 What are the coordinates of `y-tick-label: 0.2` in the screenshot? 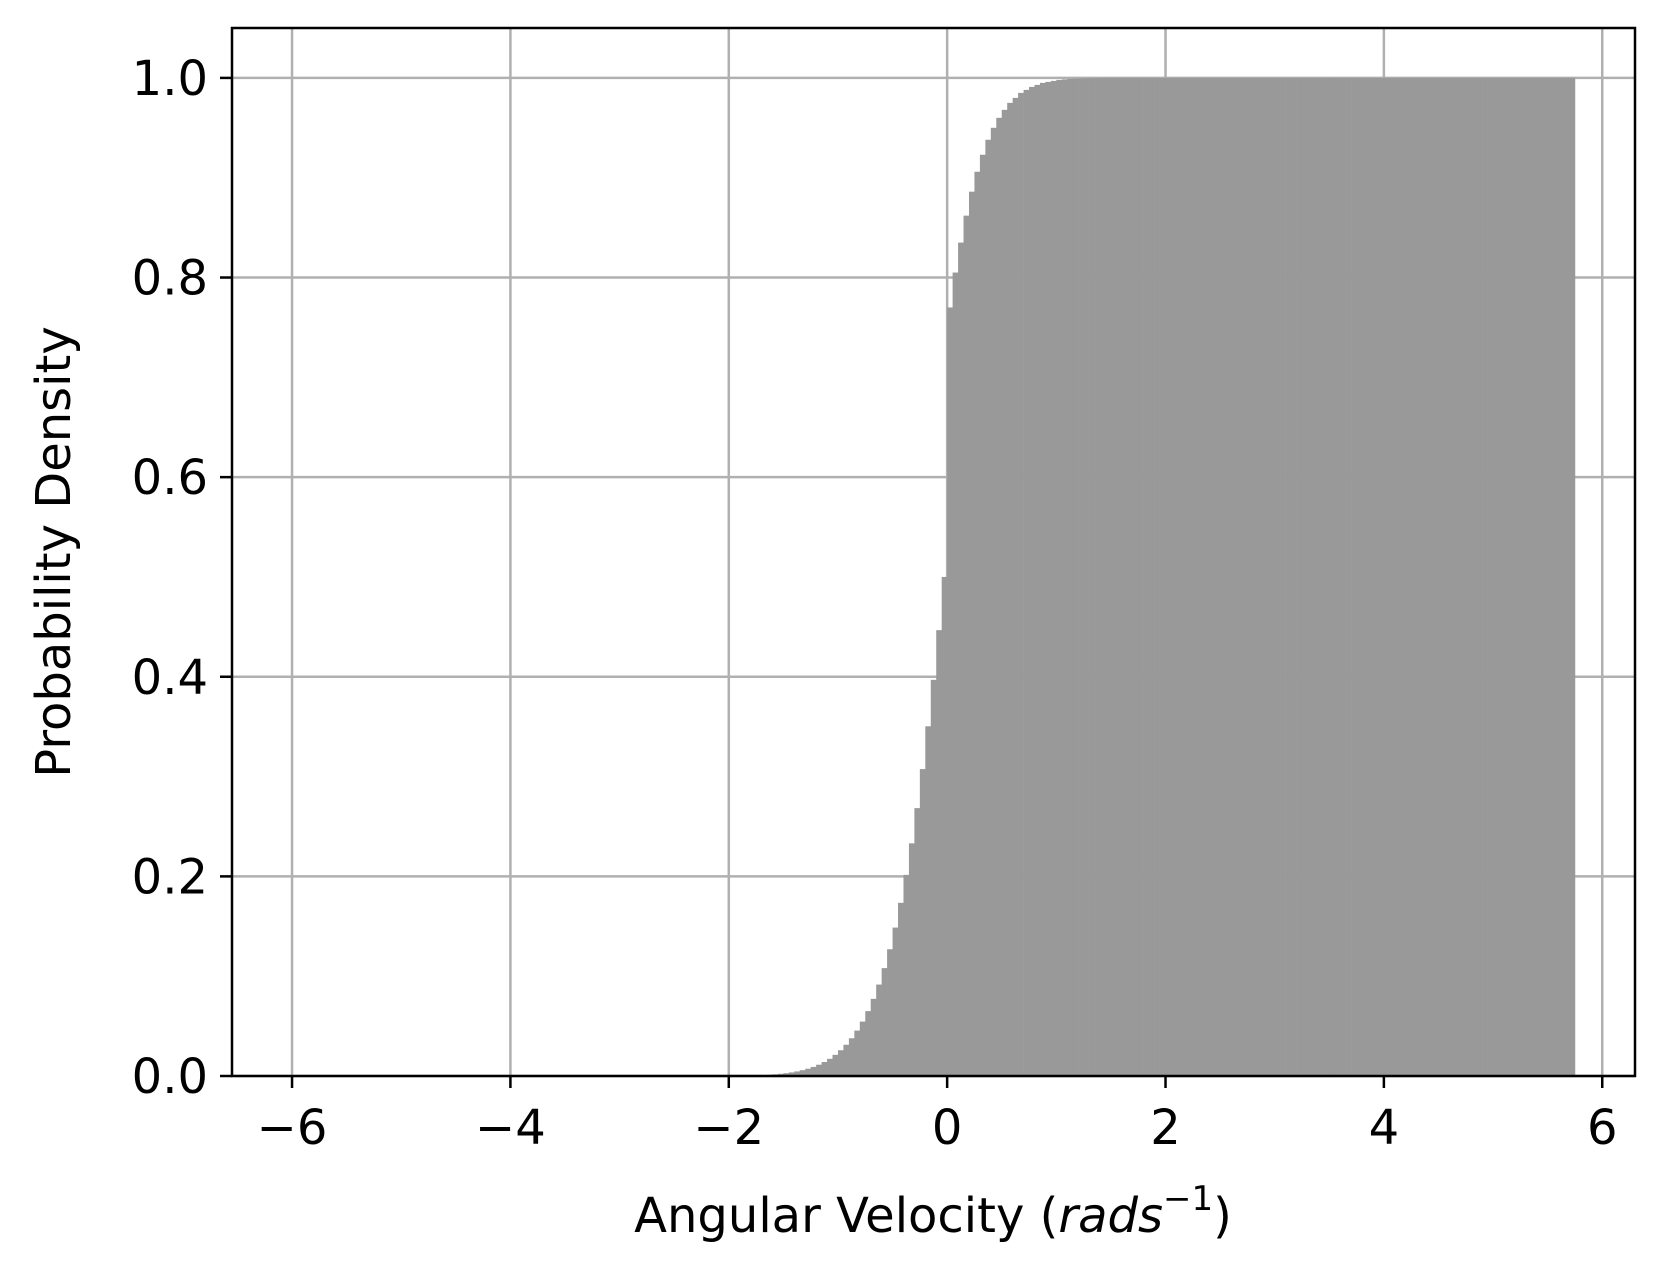 It's located at (170, 877).